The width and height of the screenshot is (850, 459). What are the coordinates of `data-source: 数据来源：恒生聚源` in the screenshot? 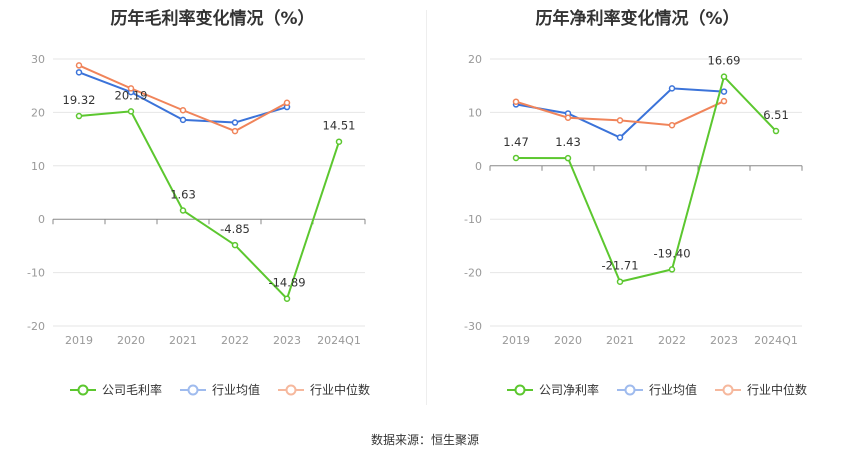 It's located at (424, 440).